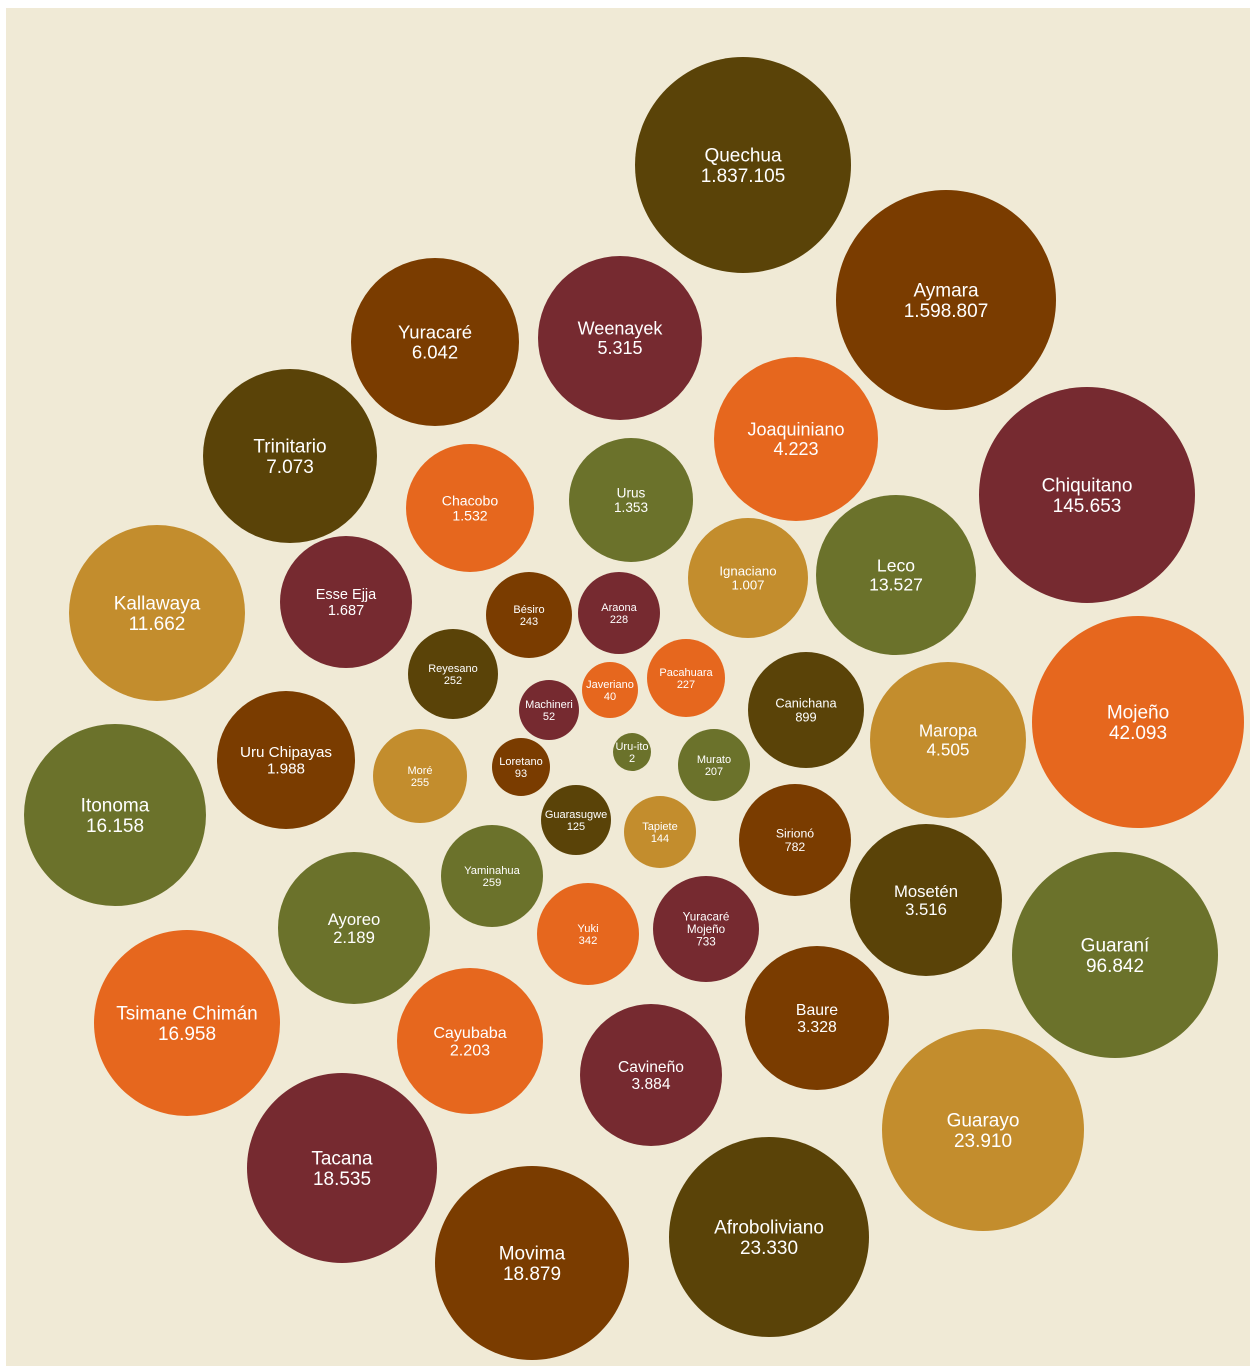  What do you see at coordinates (453, 681) in the screenshot?
I see `bubble-value-reyesano: 252` at bounding box center [453, 681].